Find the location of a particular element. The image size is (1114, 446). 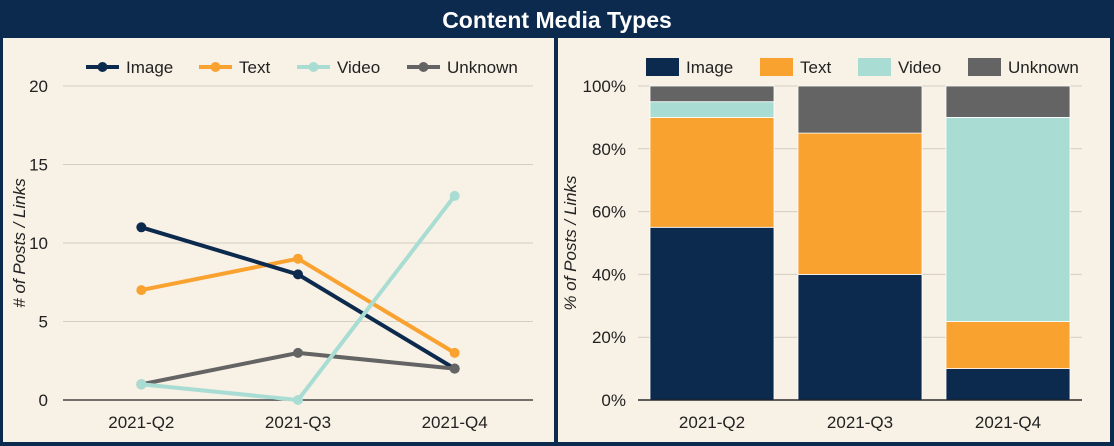

y-tick-label: 0 is located at coordinates (43, 400).